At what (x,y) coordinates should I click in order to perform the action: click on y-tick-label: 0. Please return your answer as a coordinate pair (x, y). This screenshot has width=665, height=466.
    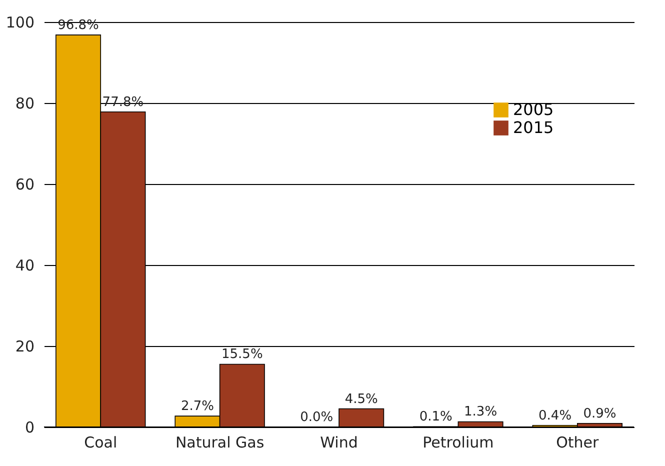
    Looking at the image, I should click on (29, 427).